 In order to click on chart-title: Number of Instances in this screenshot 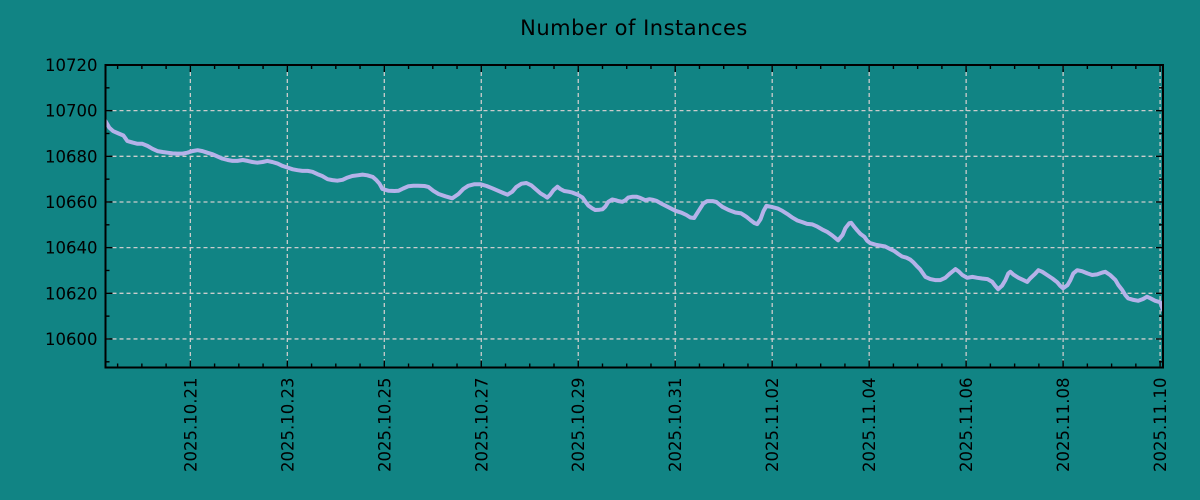, I will do `click(634, 28)`.